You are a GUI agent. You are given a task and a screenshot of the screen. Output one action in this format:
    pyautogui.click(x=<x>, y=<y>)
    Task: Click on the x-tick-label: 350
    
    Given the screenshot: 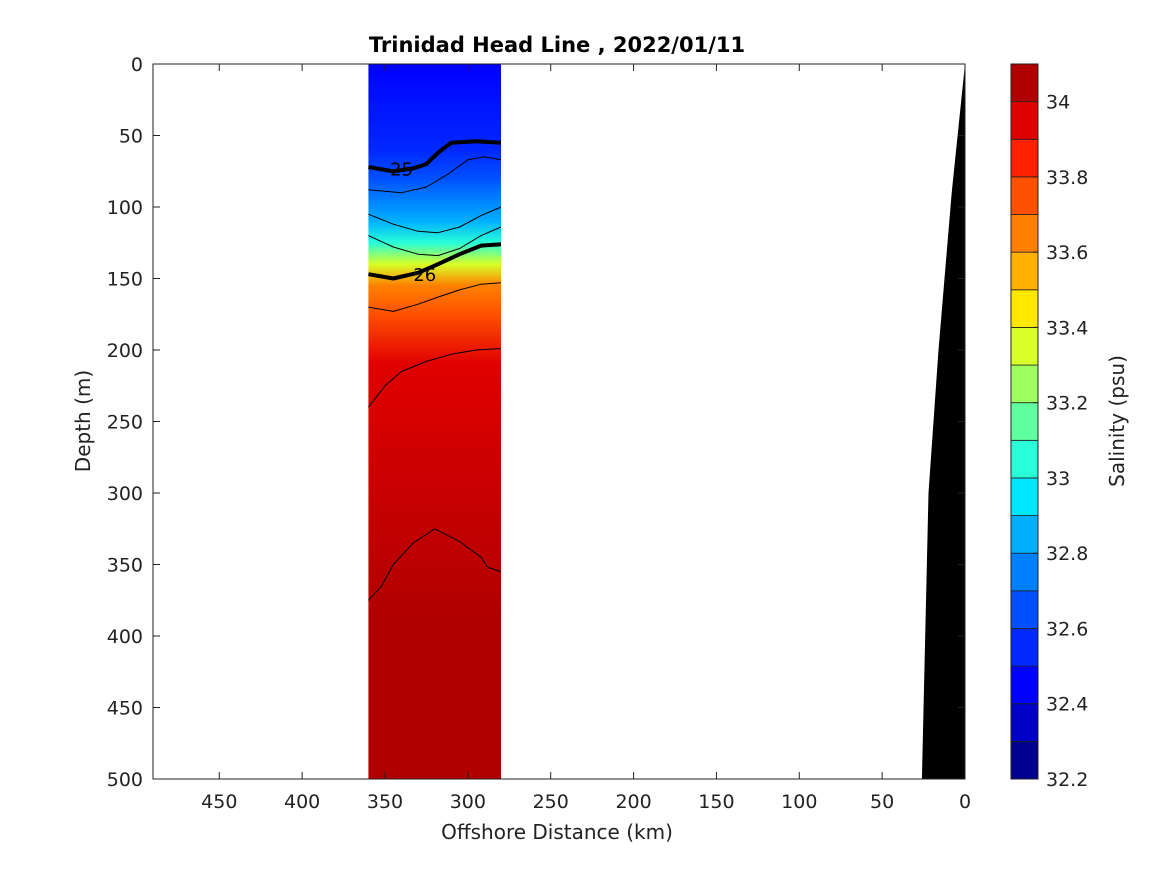 What is the action you would take?
    pyautogui.click(x=385, y=802)
    